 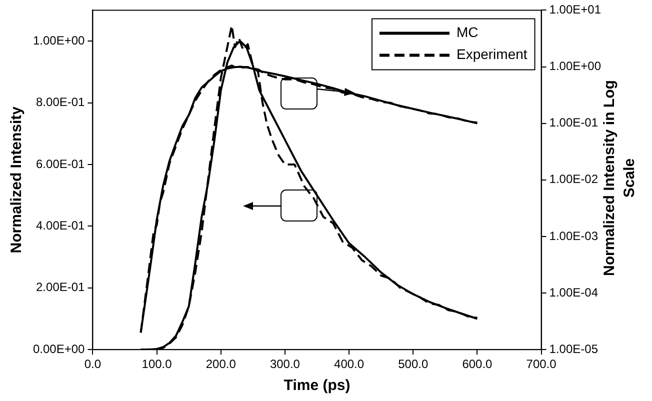 I want to click on x-tick-label: 300.0, so click(x=285, y=364).